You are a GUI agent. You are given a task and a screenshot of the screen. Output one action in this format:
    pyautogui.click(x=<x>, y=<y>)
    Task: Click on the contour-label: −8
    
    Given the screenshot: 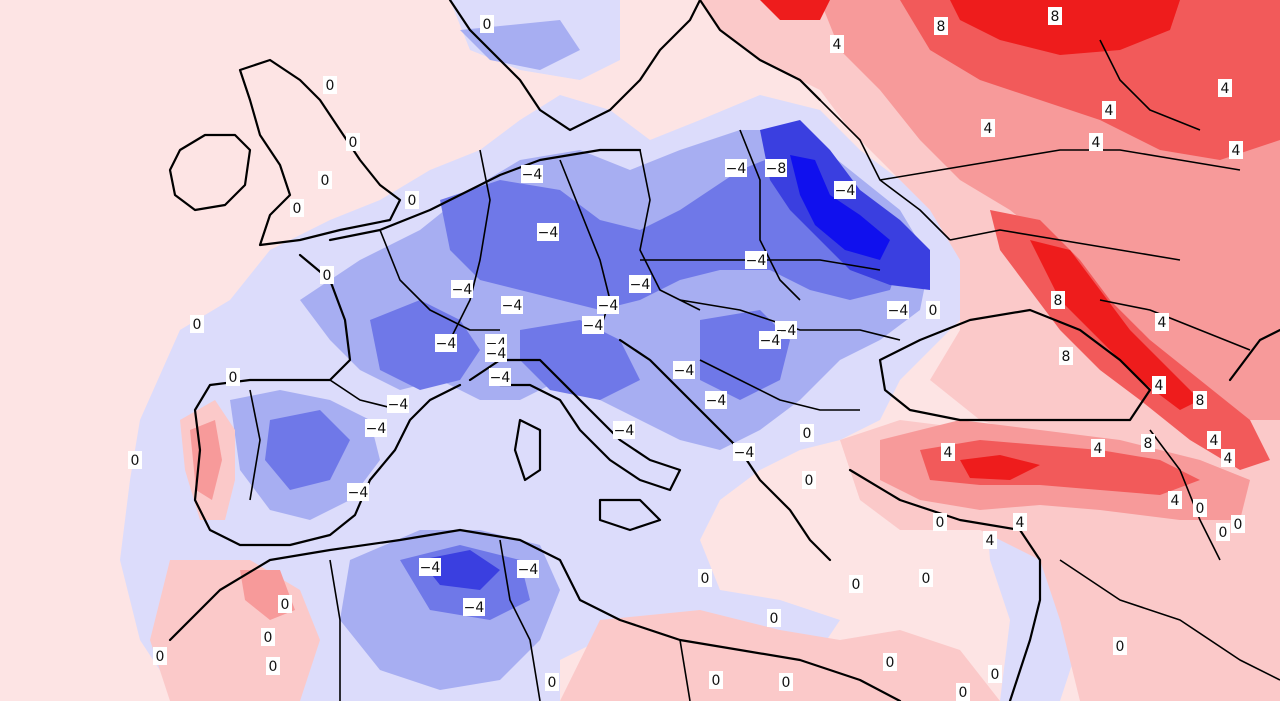 What is the action you would take?
    pyautogui.click(x=776, y=168)
    